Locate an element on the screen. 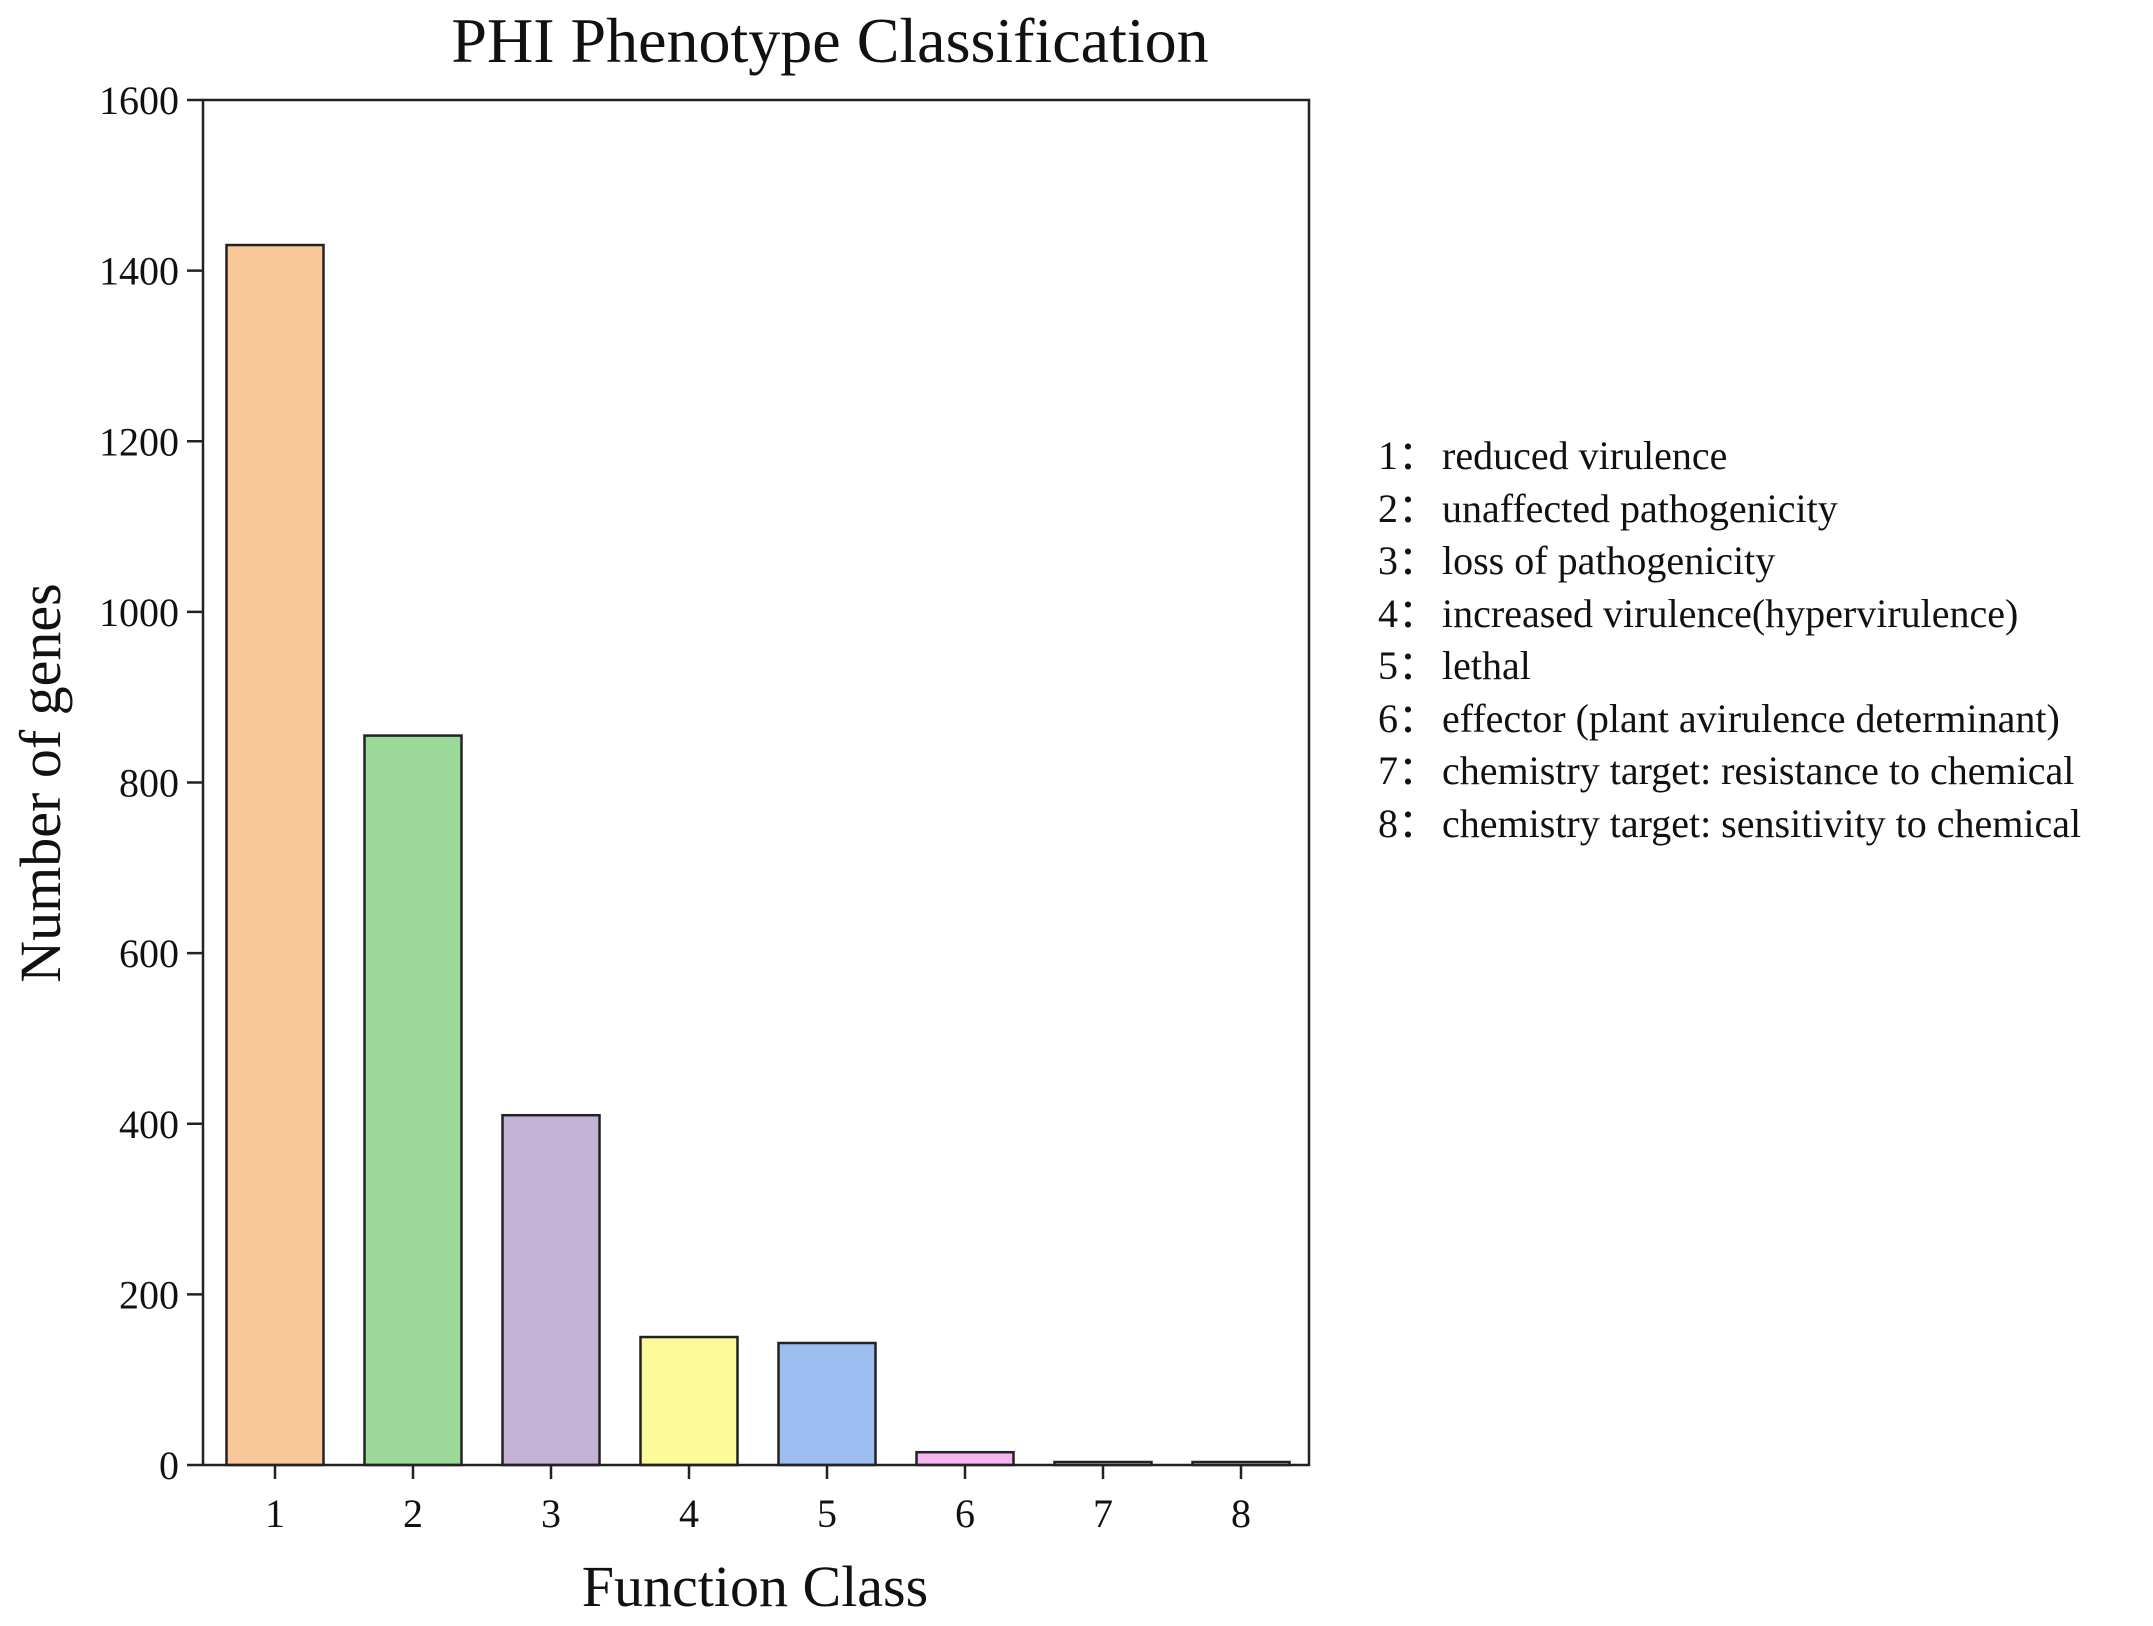 This screenshot has height=1626, width=2153. x-tick-label: 8 is located at coordinates (1241, 1513).